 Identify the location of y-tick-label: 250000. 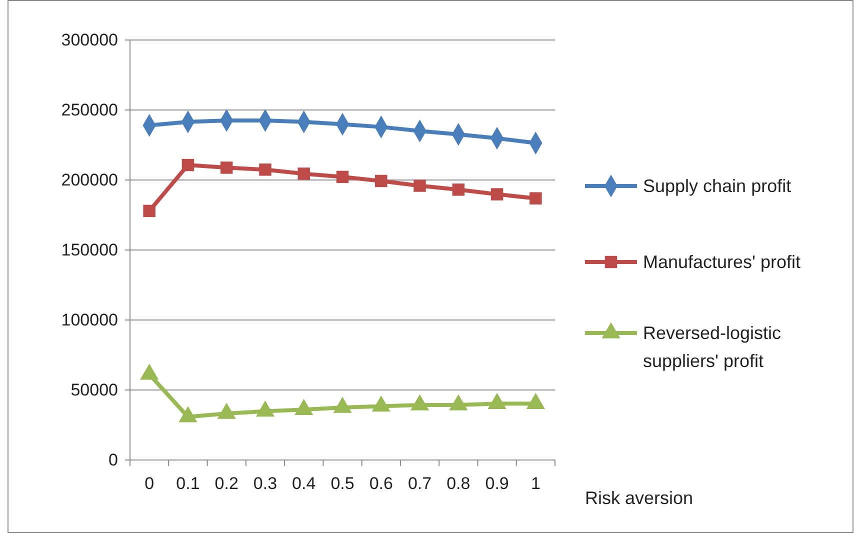
(89, 110).